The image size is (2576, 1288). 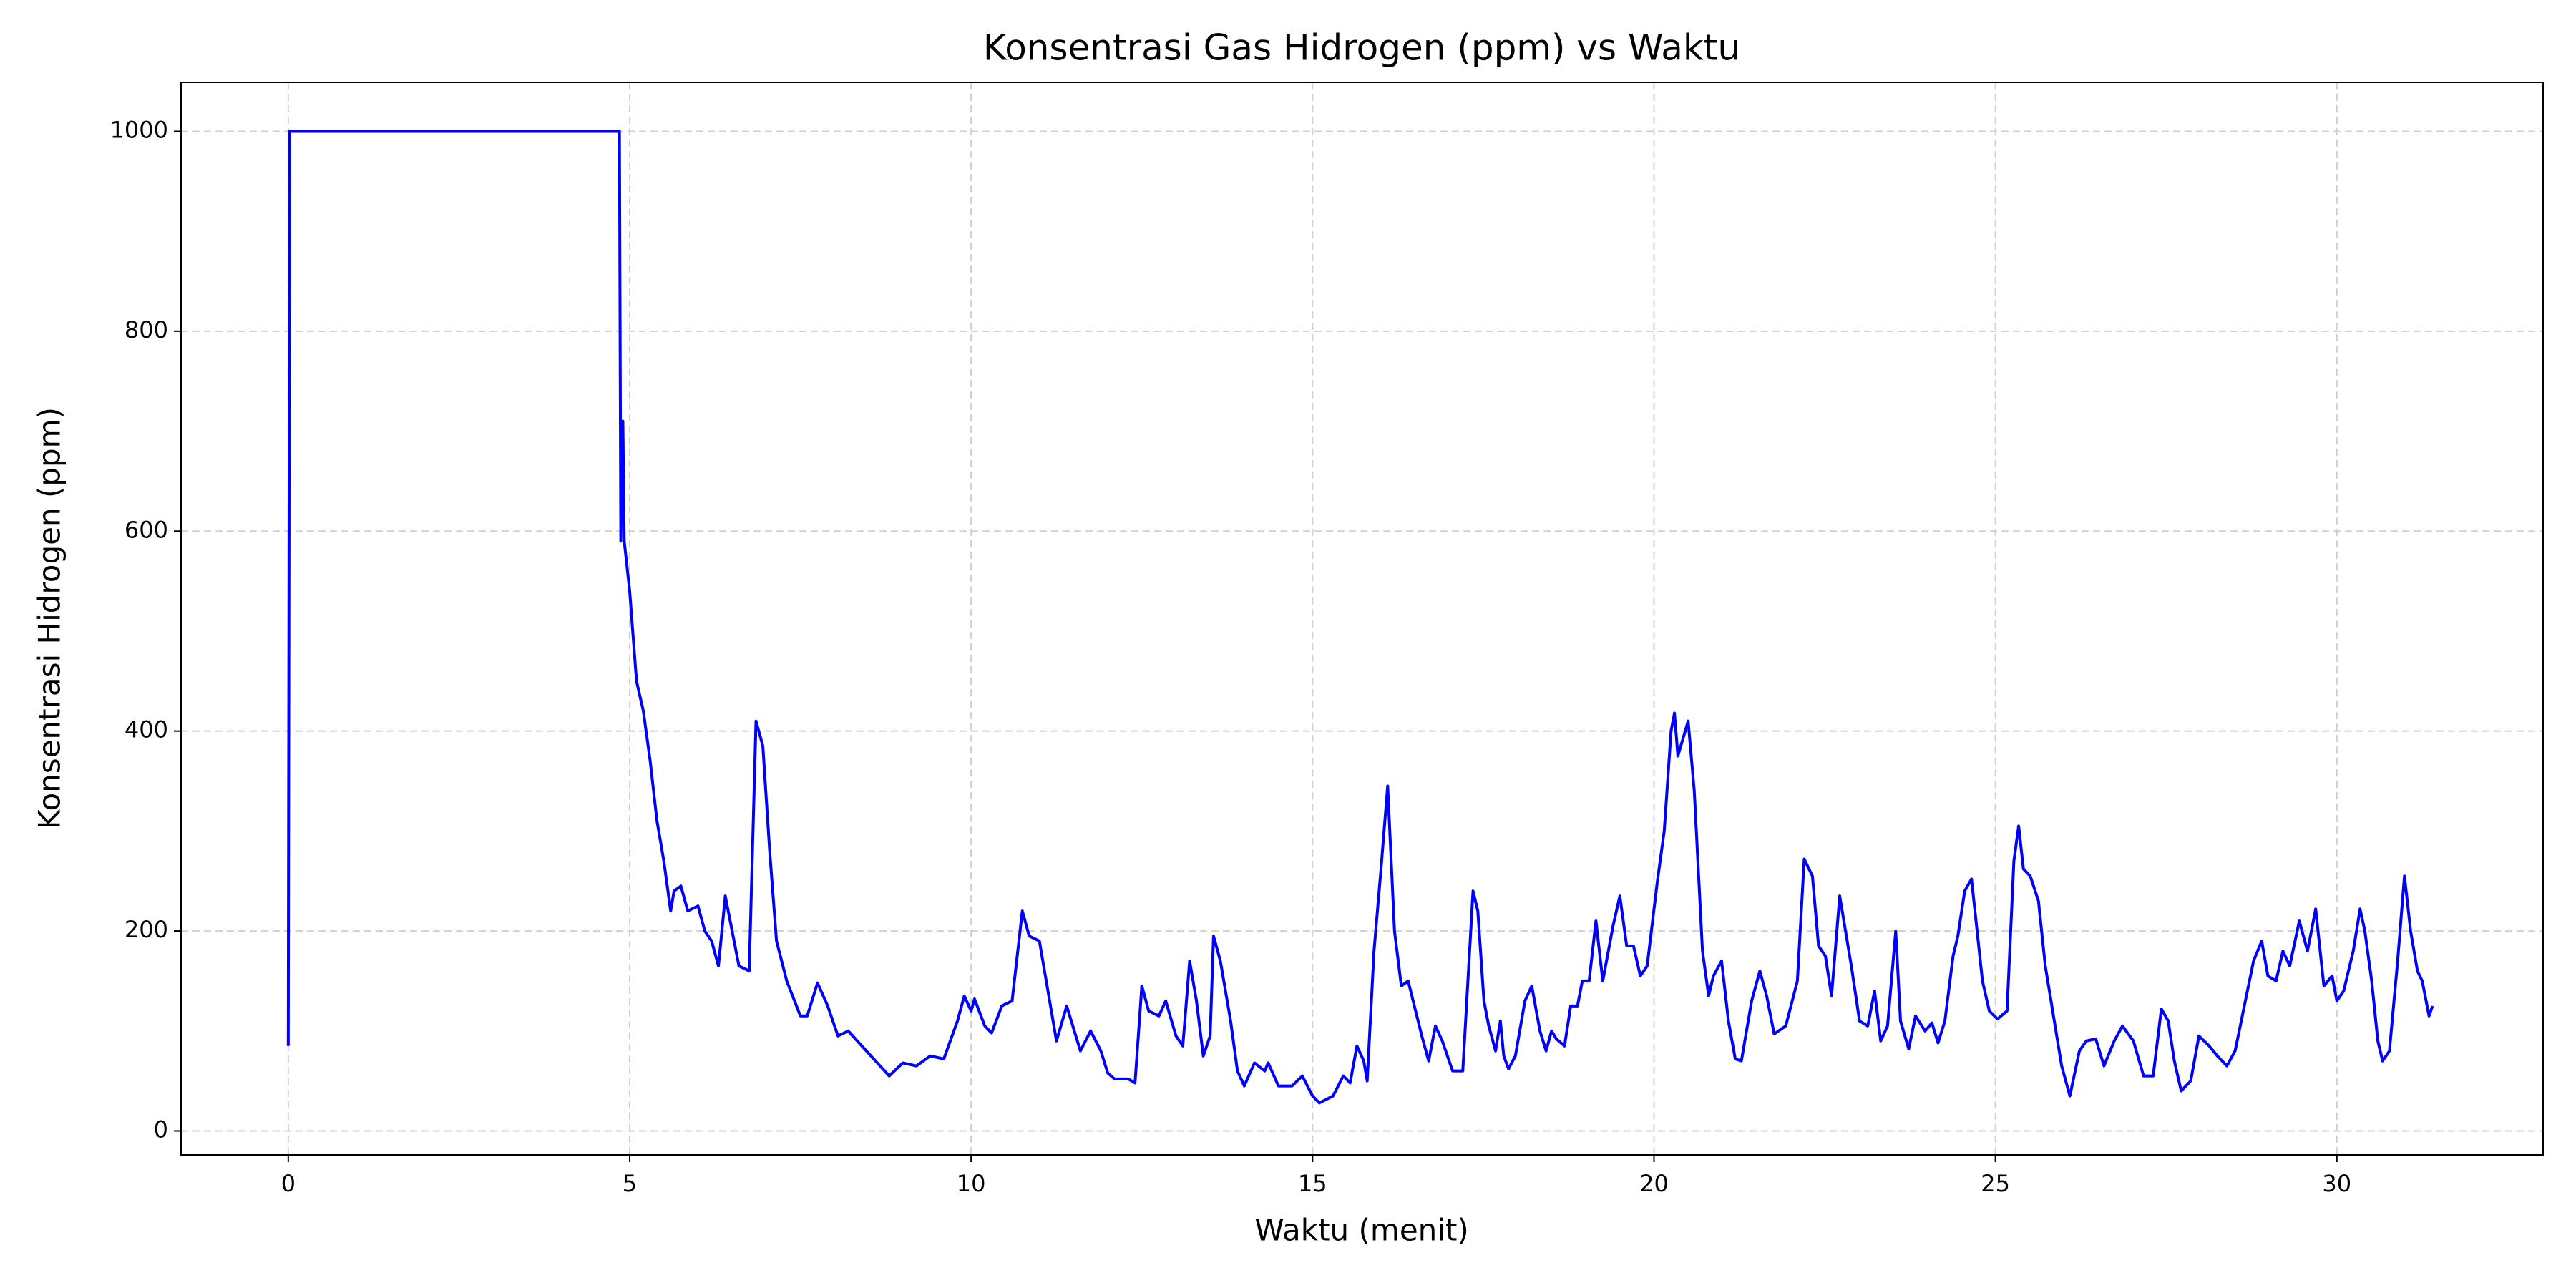 I want to click on x-tick-label: 5, so click(x=630, y=1183).